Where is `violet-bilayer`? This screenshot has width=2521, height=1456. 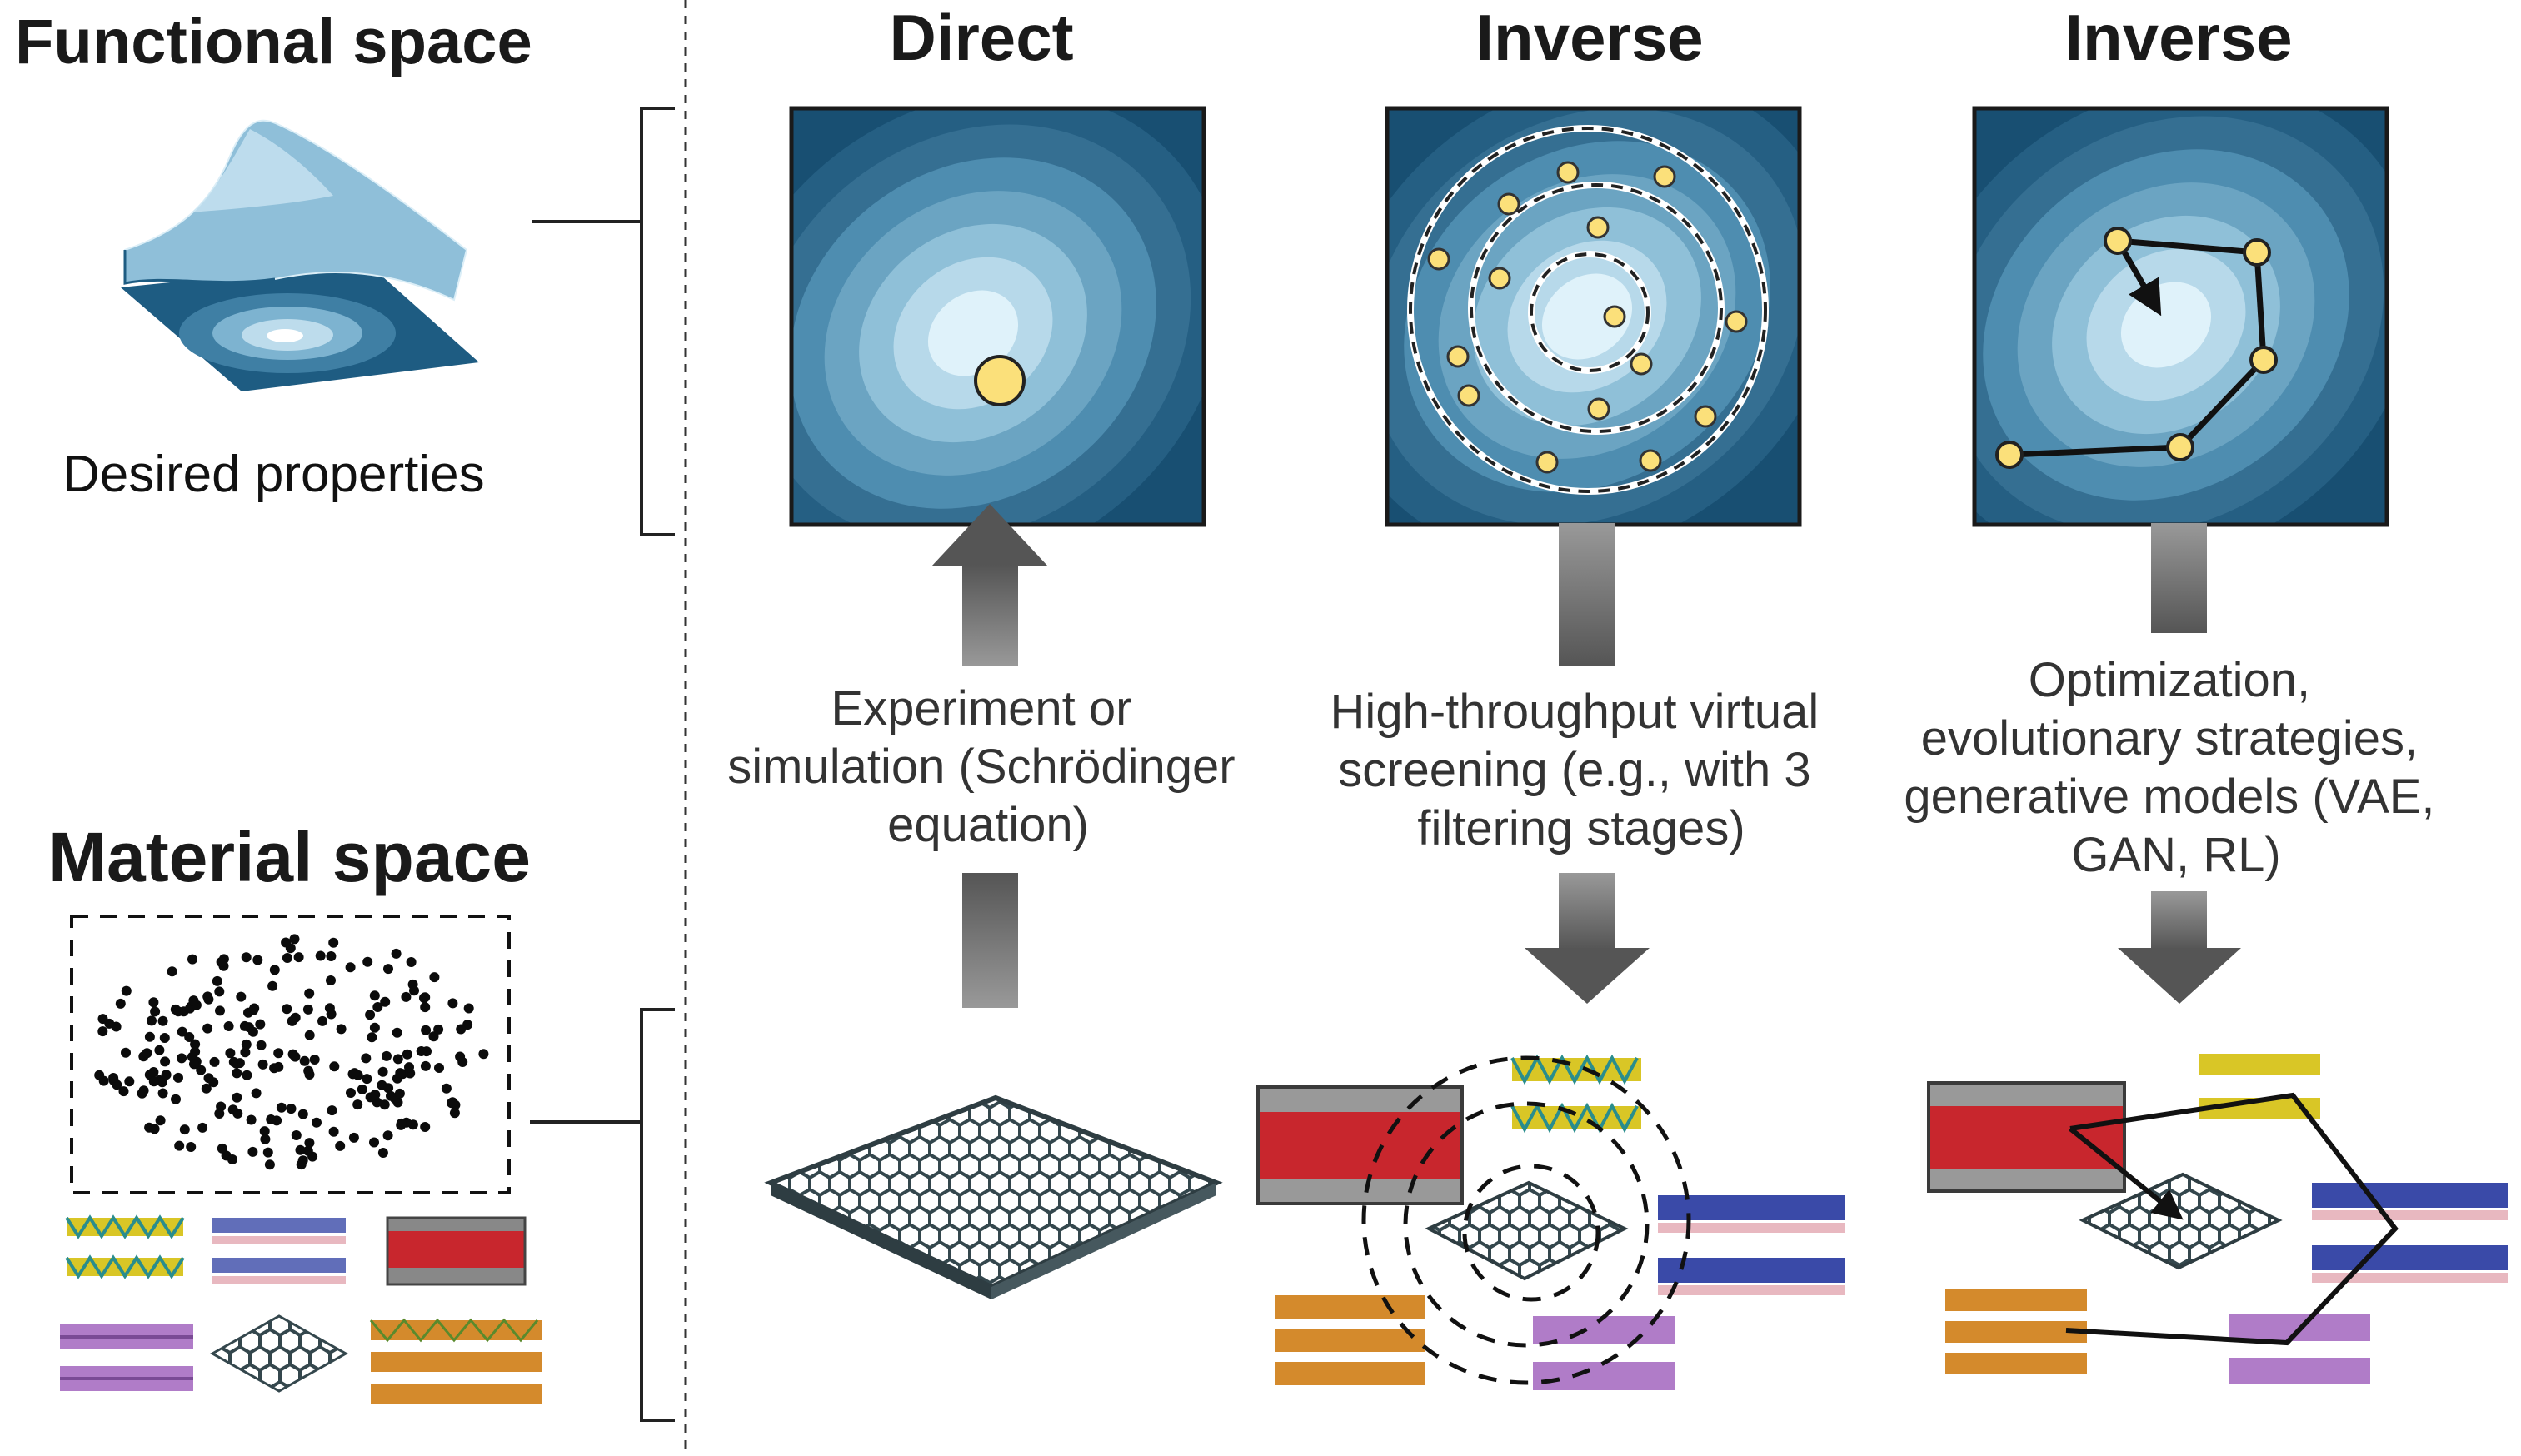 violet-bilayer is located at coordinates (2299, 1349).